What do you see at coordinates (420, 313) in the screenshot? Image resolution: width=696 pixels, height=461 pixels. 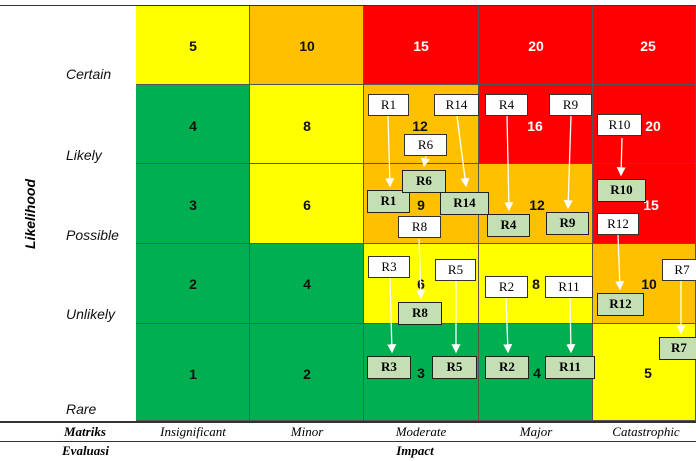 I see `risk-box-r8: R8` at bounding box center [420, 313].